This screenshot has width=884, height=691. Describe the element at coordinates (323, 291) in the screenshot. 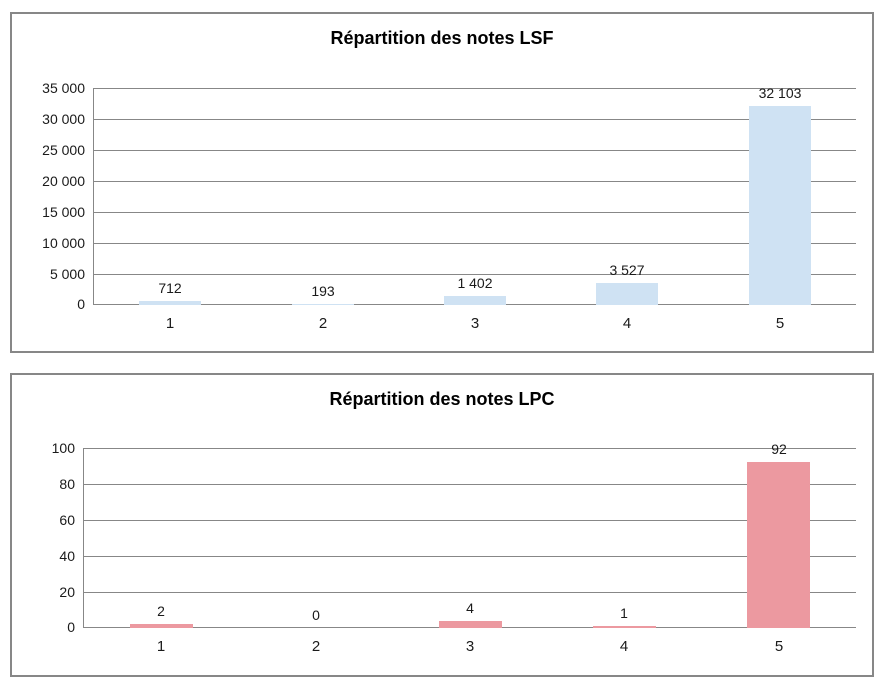

I see `bar-value-label: 193` at that location.